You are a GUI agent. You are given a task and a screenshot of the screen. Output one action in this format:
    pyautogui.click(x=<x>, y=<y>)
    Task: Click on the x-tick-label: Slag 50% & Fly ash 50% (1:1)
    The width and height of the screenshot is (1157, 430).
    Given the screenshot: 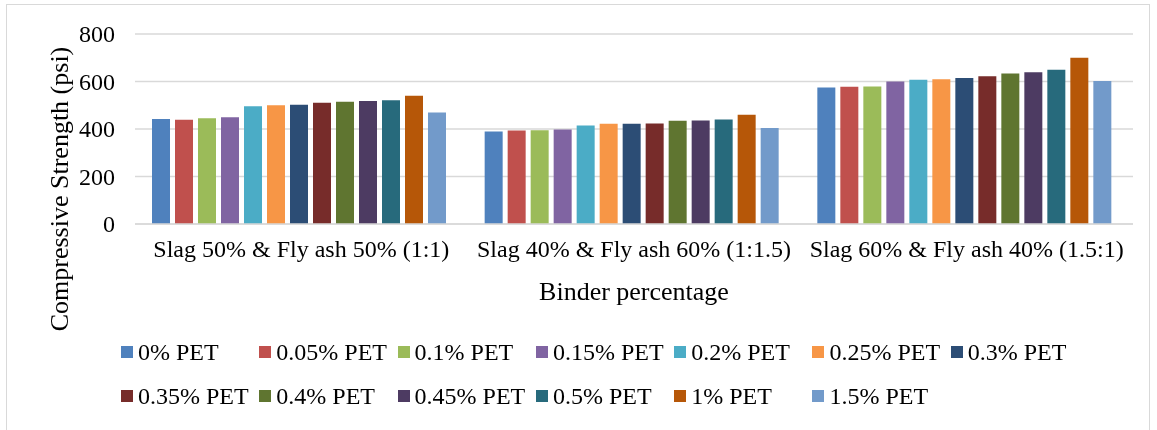 What is the action you would take?
    pyautogui.click(x=301, y=248)
    